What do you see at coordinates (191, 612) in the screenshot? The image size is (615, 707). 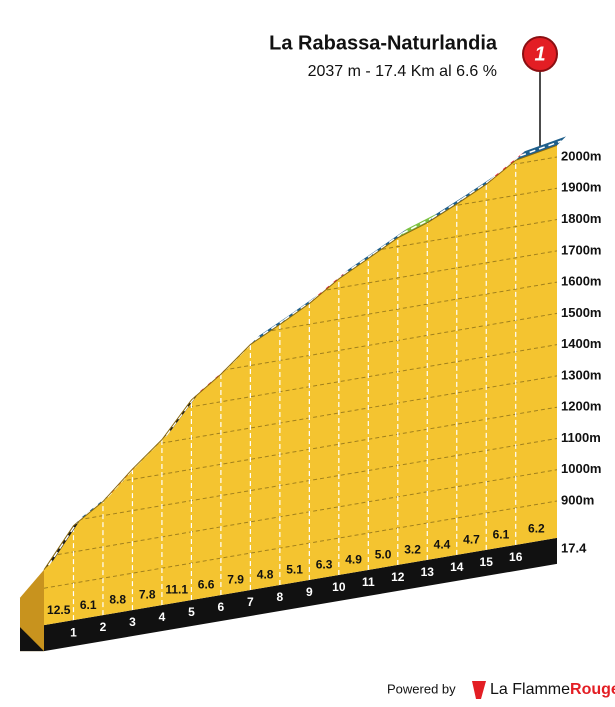 I see `x-tick-label: 5` at bounding box center [191, 612].